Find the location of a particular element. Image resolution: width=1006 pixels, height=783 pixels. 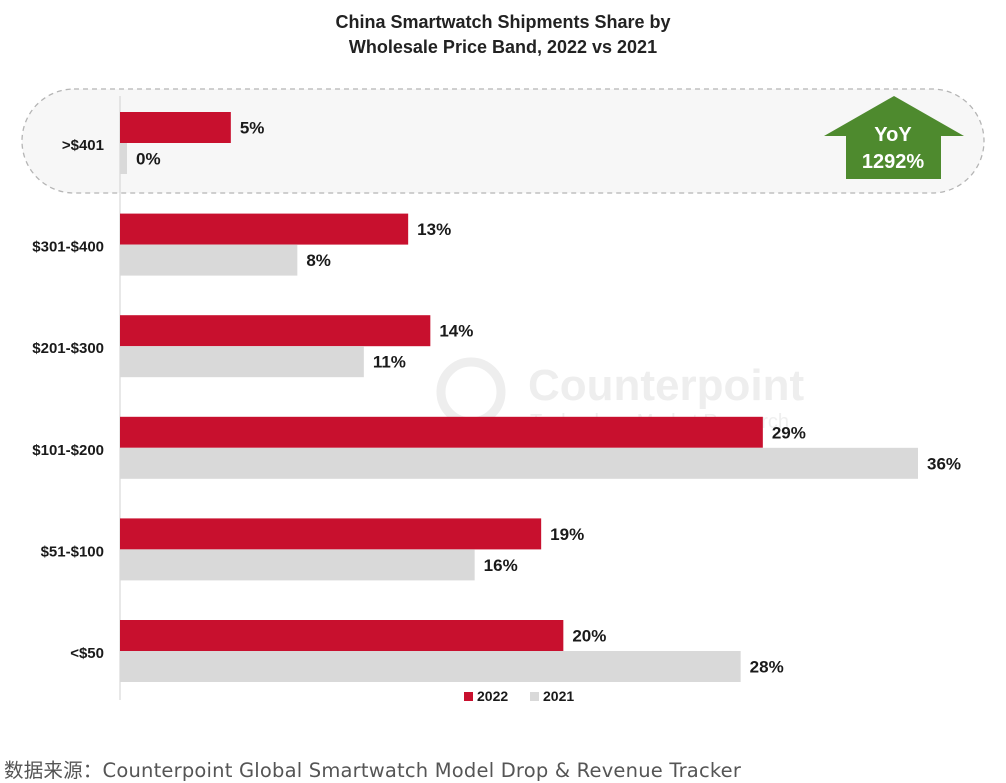

chart-title-line-1: China Smartwatch Shipments Share by is located at coordinates (503, 22).